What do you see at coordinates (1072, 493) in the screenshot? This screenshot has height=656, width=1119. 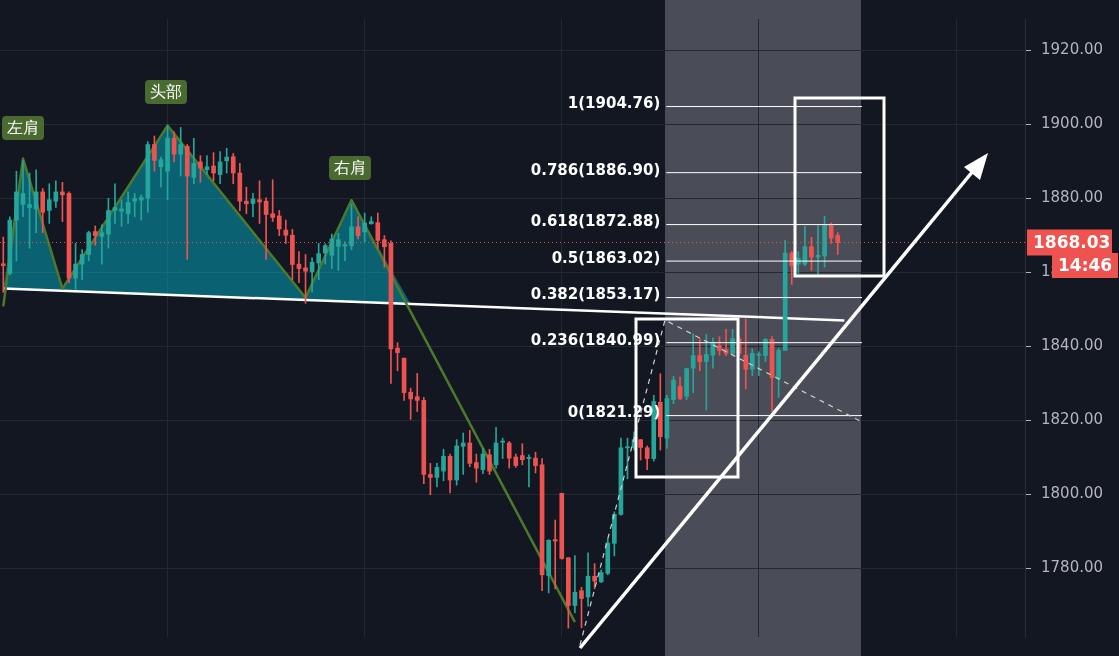 I see `y-tick-label: 1800.00` at bounding box center [1072, 493].